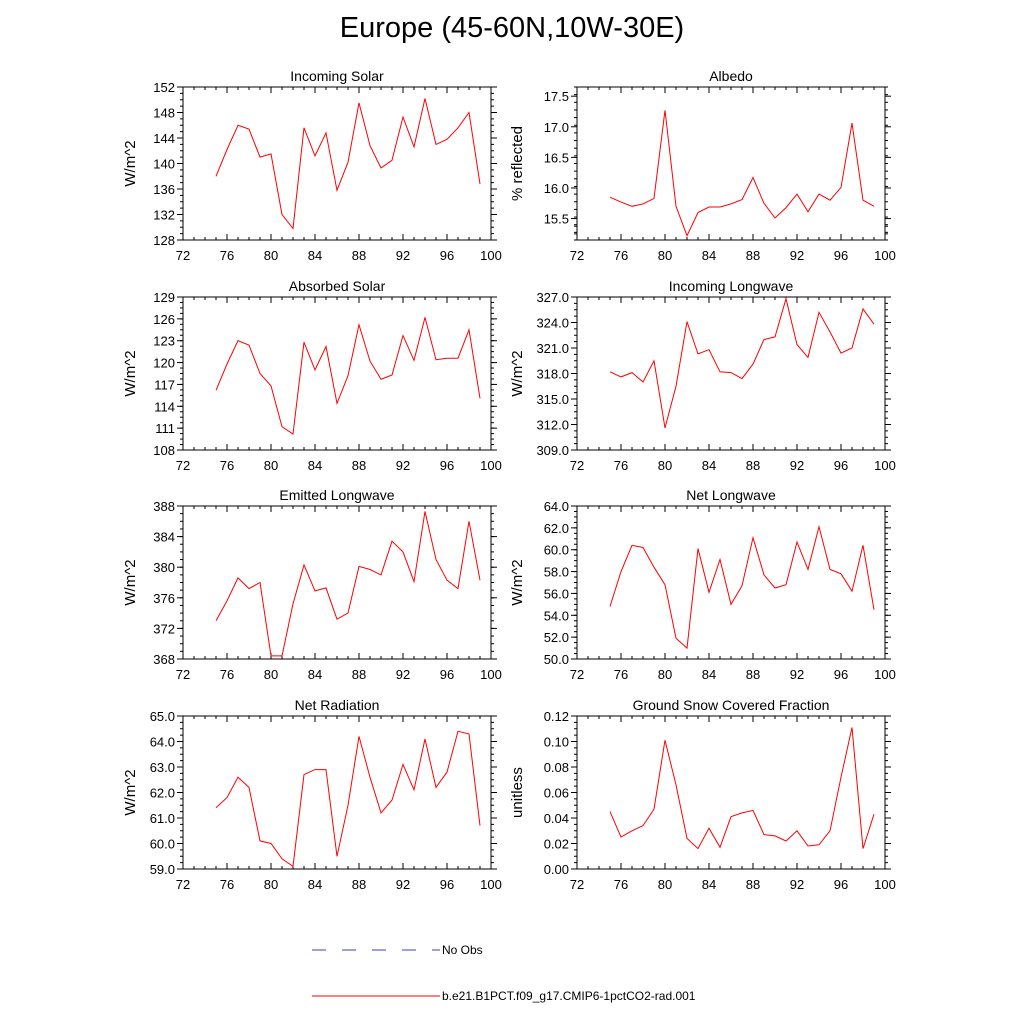 The image size is (1024, 1024). What do you see at coordinates (556, 572) in the screenshot?
I see `y-tick-label: 58.0` at bounding box center [556, 572].